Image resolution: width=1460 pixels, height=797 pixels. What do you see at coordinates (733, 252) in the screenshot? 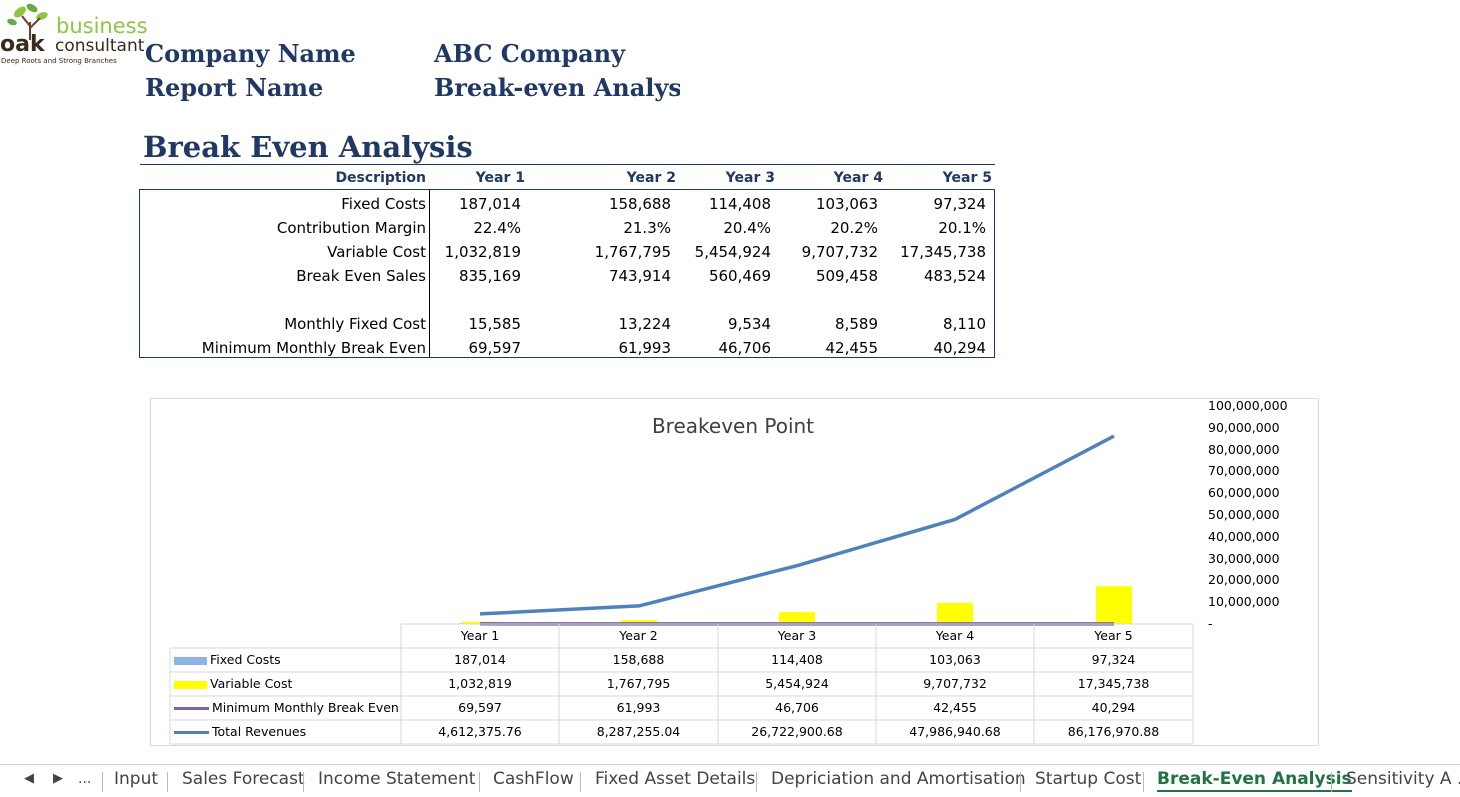
I see `table-cell: 5,454,924` at bounding box center [733, 252].